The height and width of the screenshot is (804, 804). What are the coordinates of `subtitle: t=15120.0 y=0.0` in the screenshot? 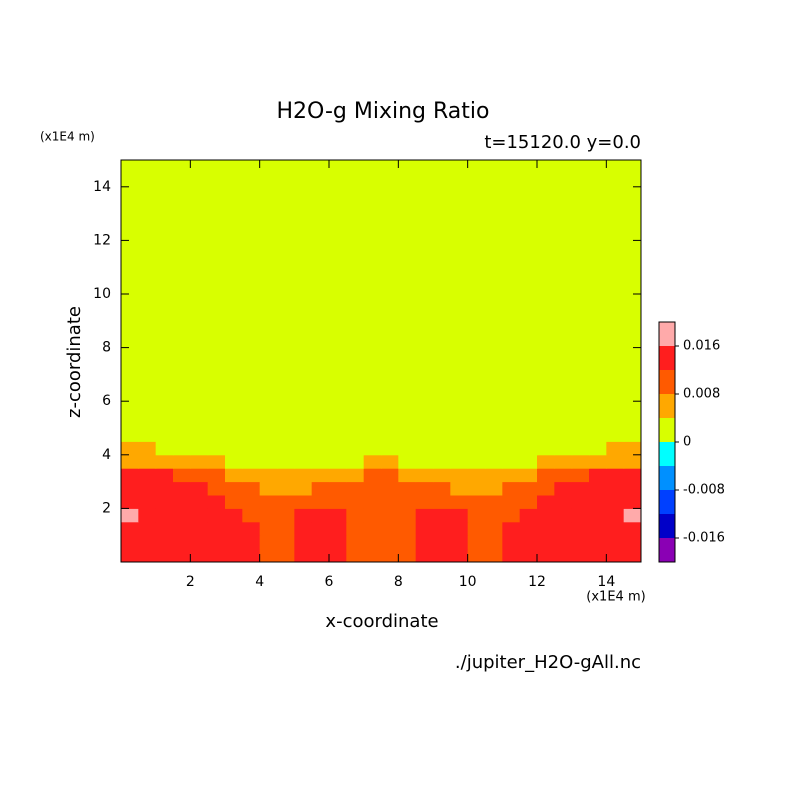 It's located at (562, 142).